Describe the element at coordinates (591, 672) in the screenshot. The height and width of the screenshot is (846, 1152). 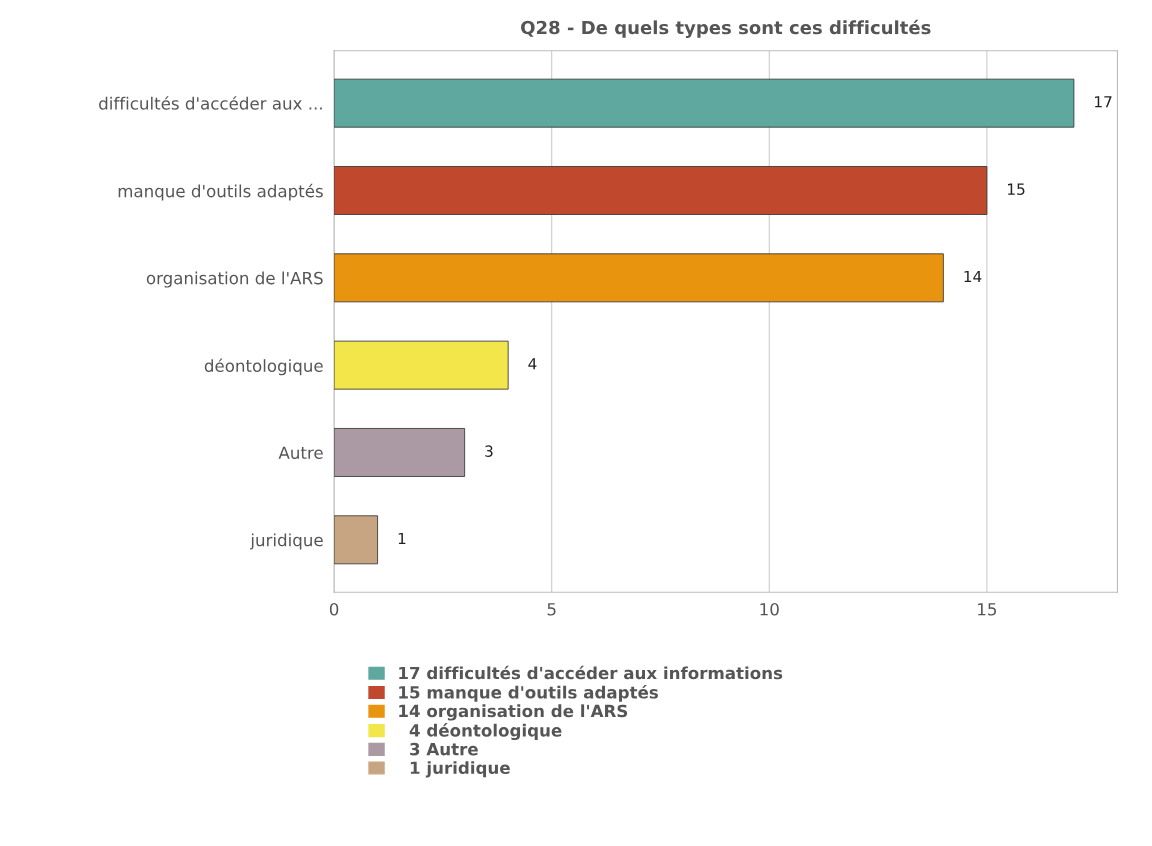
I see `legend-label: 17 difficultés d'accéder aux informations` at that location.